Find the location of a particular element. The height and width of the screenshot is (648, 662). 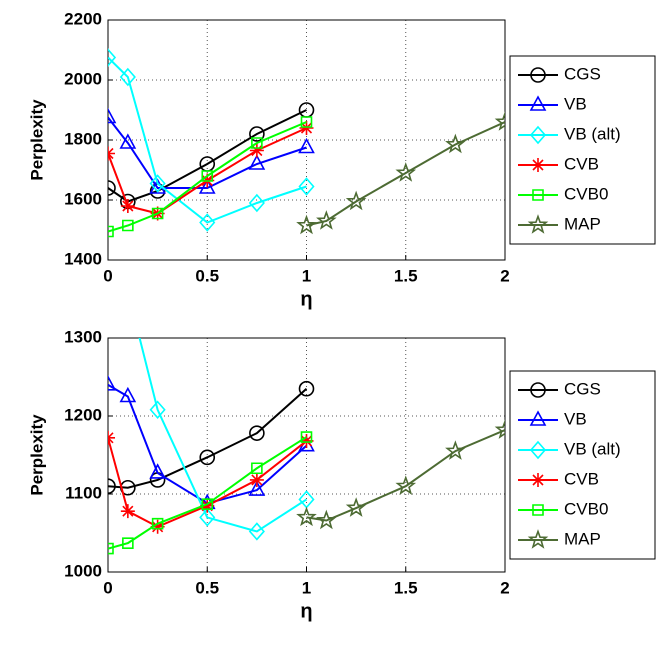

y-tick-label: 1600 is located at coordinates (83, 198).